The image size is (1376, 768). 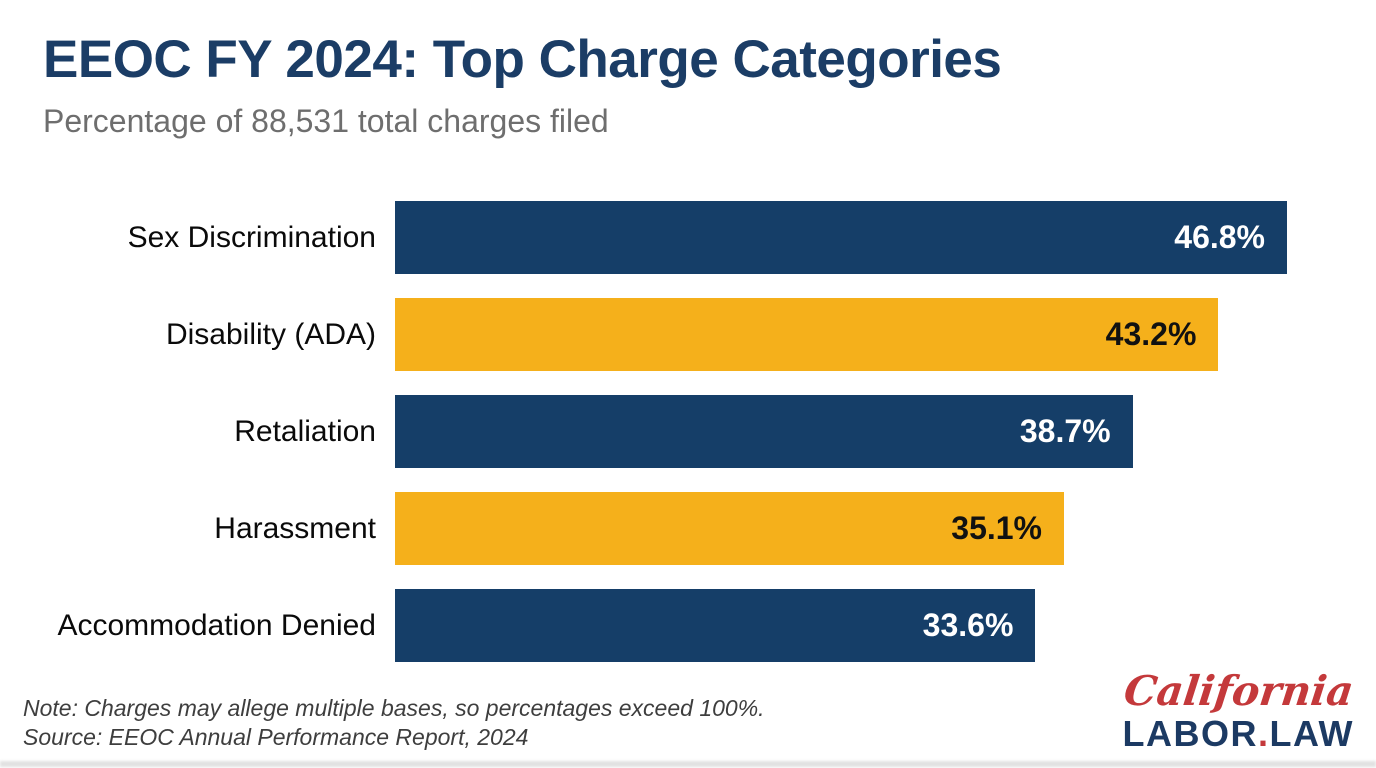 What do you see at coordinates (326, 120) in the screenshot?
I see `chart-subtitle: Percentage of 88,531 total charges filed` at bounding box center [326, 120].